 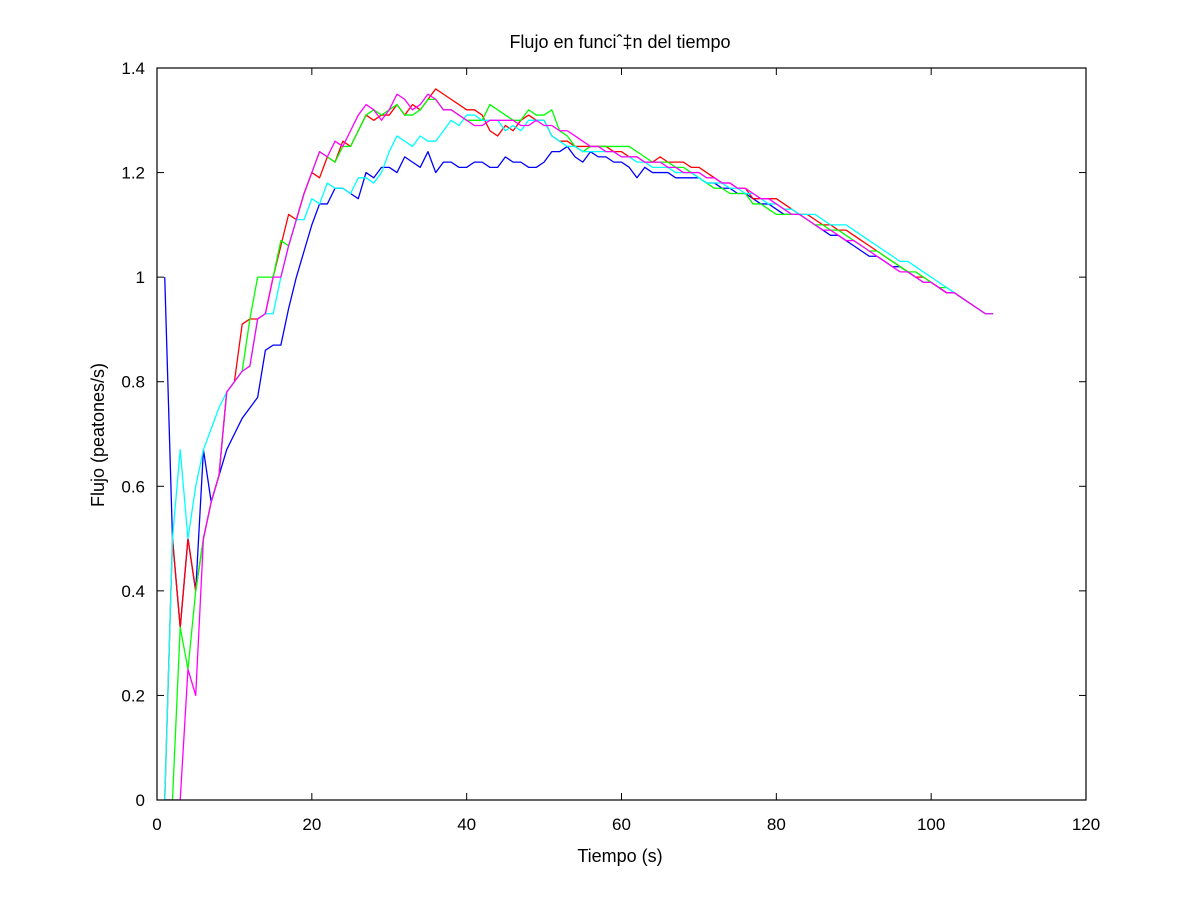 What do you see at coordinates (133, 382) in the screenshot?
I see `y-tick-label: 0.8` at bounding box center [133, 382].